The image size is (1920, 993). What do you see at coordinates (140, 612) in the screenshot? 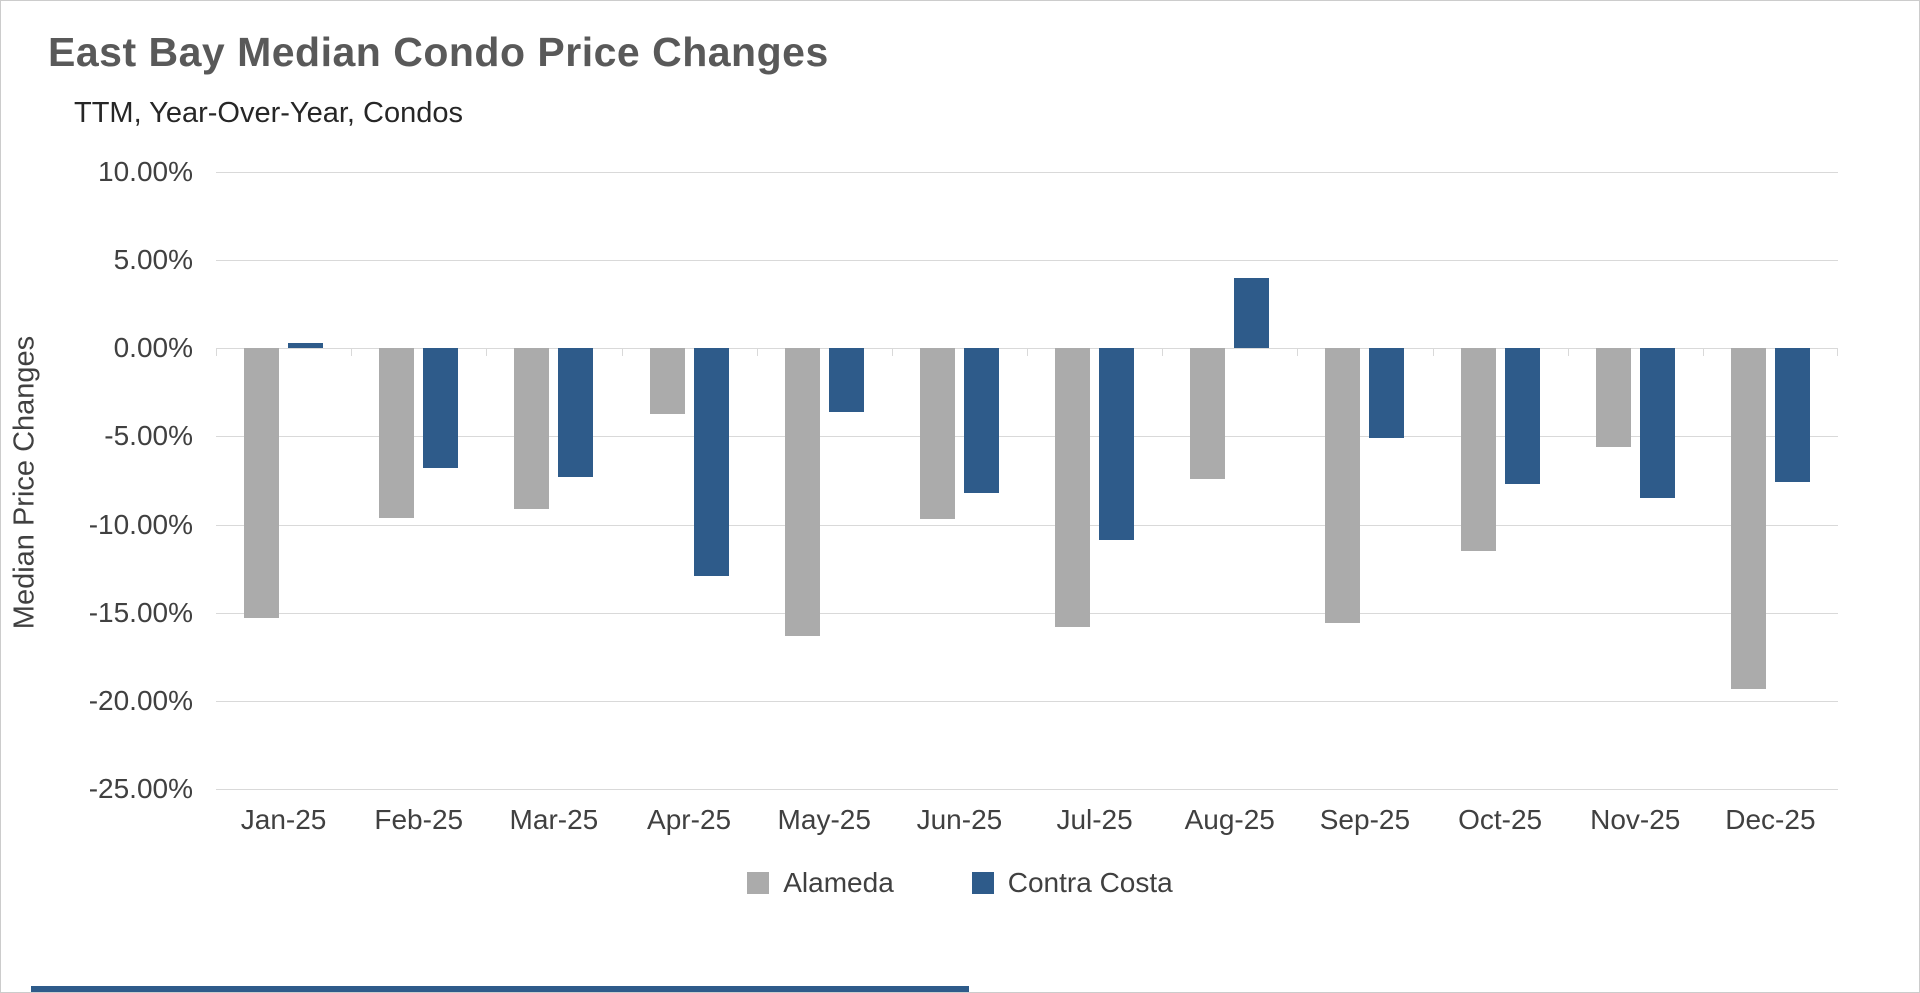
I see `y-tick-label: -15.00%` at bounding box center [140, 612].